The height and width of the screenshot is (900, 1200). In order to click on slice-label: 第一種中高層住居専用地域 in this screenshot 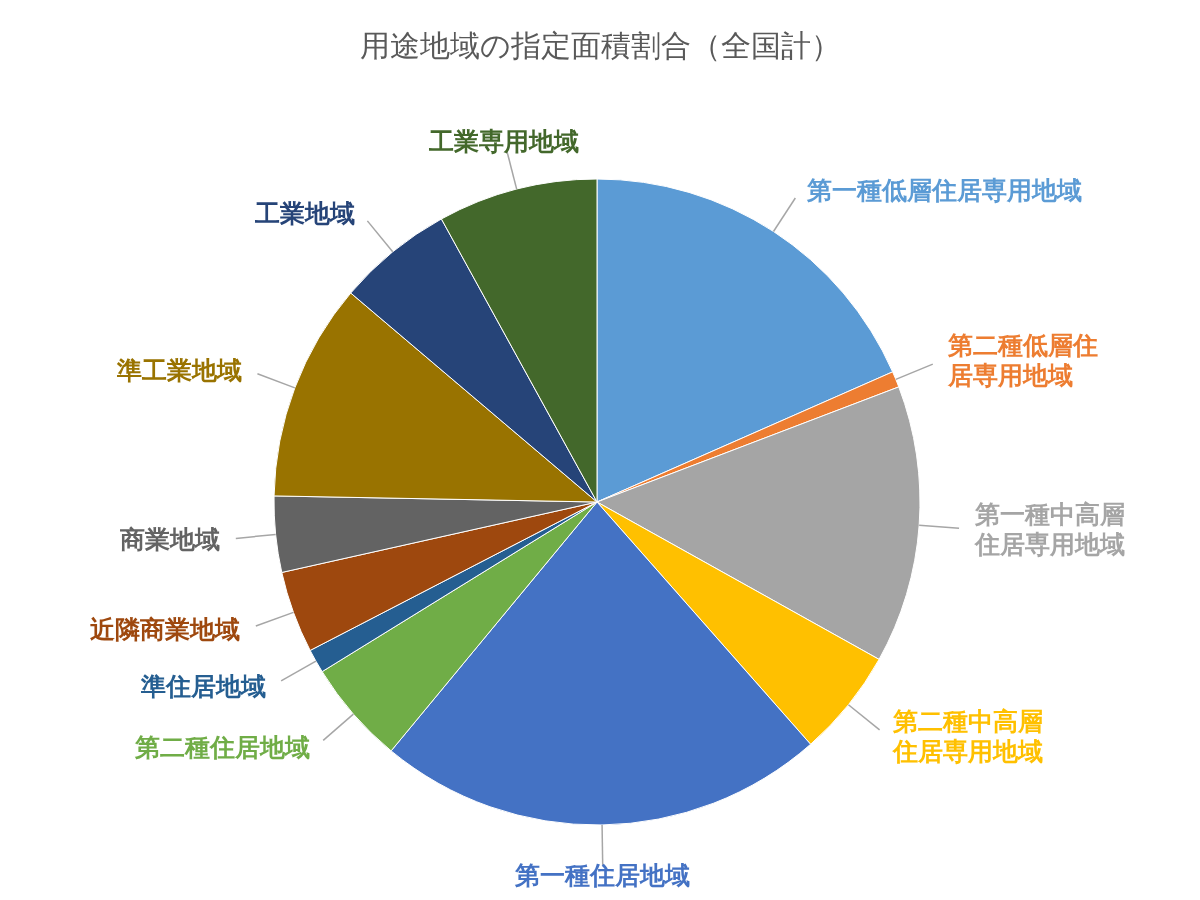, I will do `click(1050, 529)`.